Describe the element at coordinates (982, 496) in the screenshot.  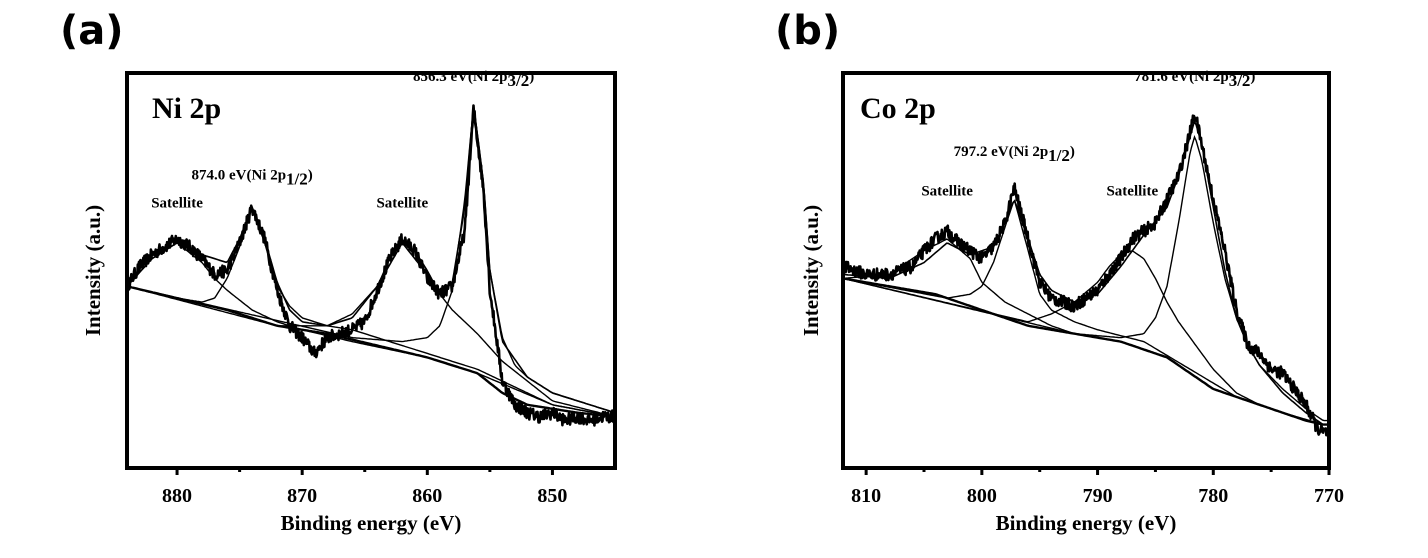
I see `x-tick-label: 800` at that location.